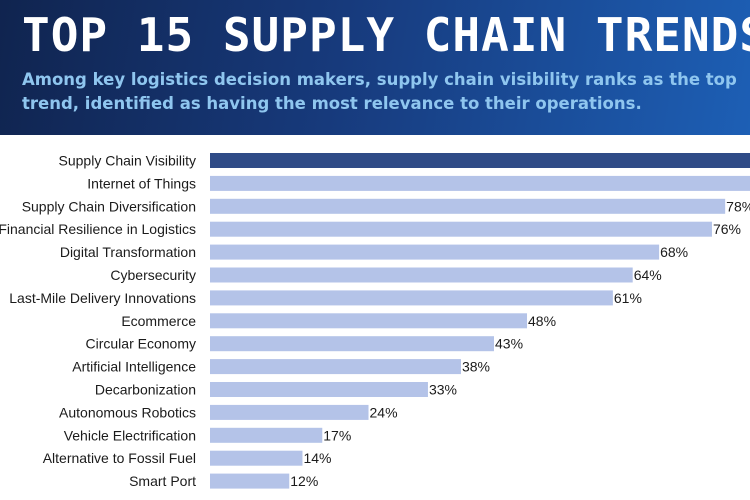 The width and height of the screenshot is (750, 500). I want to click on category-label: Financial Resilience in Logistics, so click(98, 229).